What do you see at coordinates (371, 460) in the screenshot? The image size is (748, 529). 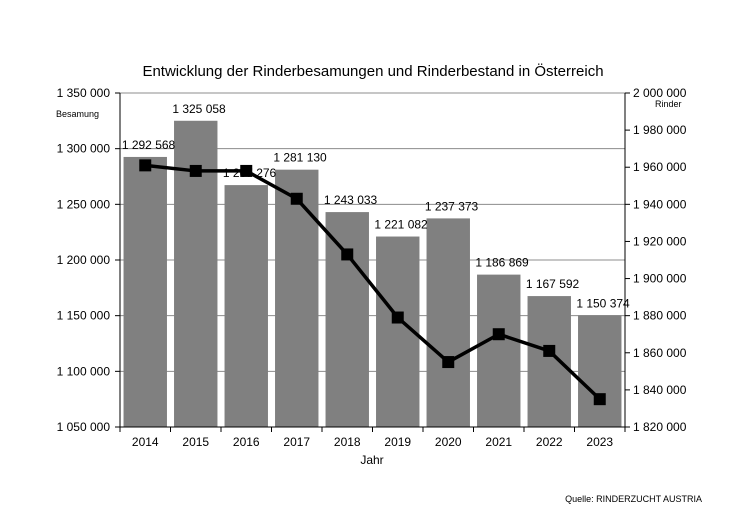 I see `x-axis-title: Jahr` at bounding box center [371, 460].